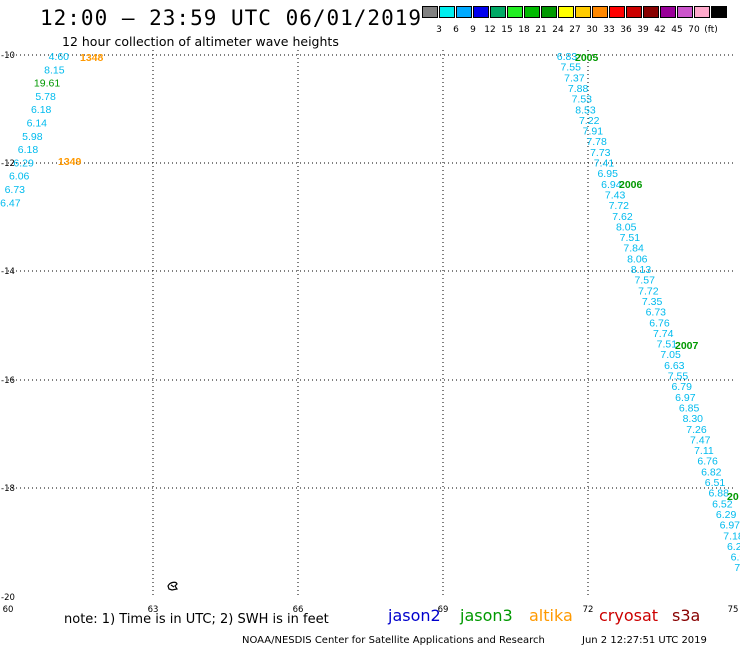 Image resolution: width=740 pixels, height=650 pixels. Describe the element at coordinates (674, 366) in the screenshot. I see `wave-height-value: 6.63` at that location.